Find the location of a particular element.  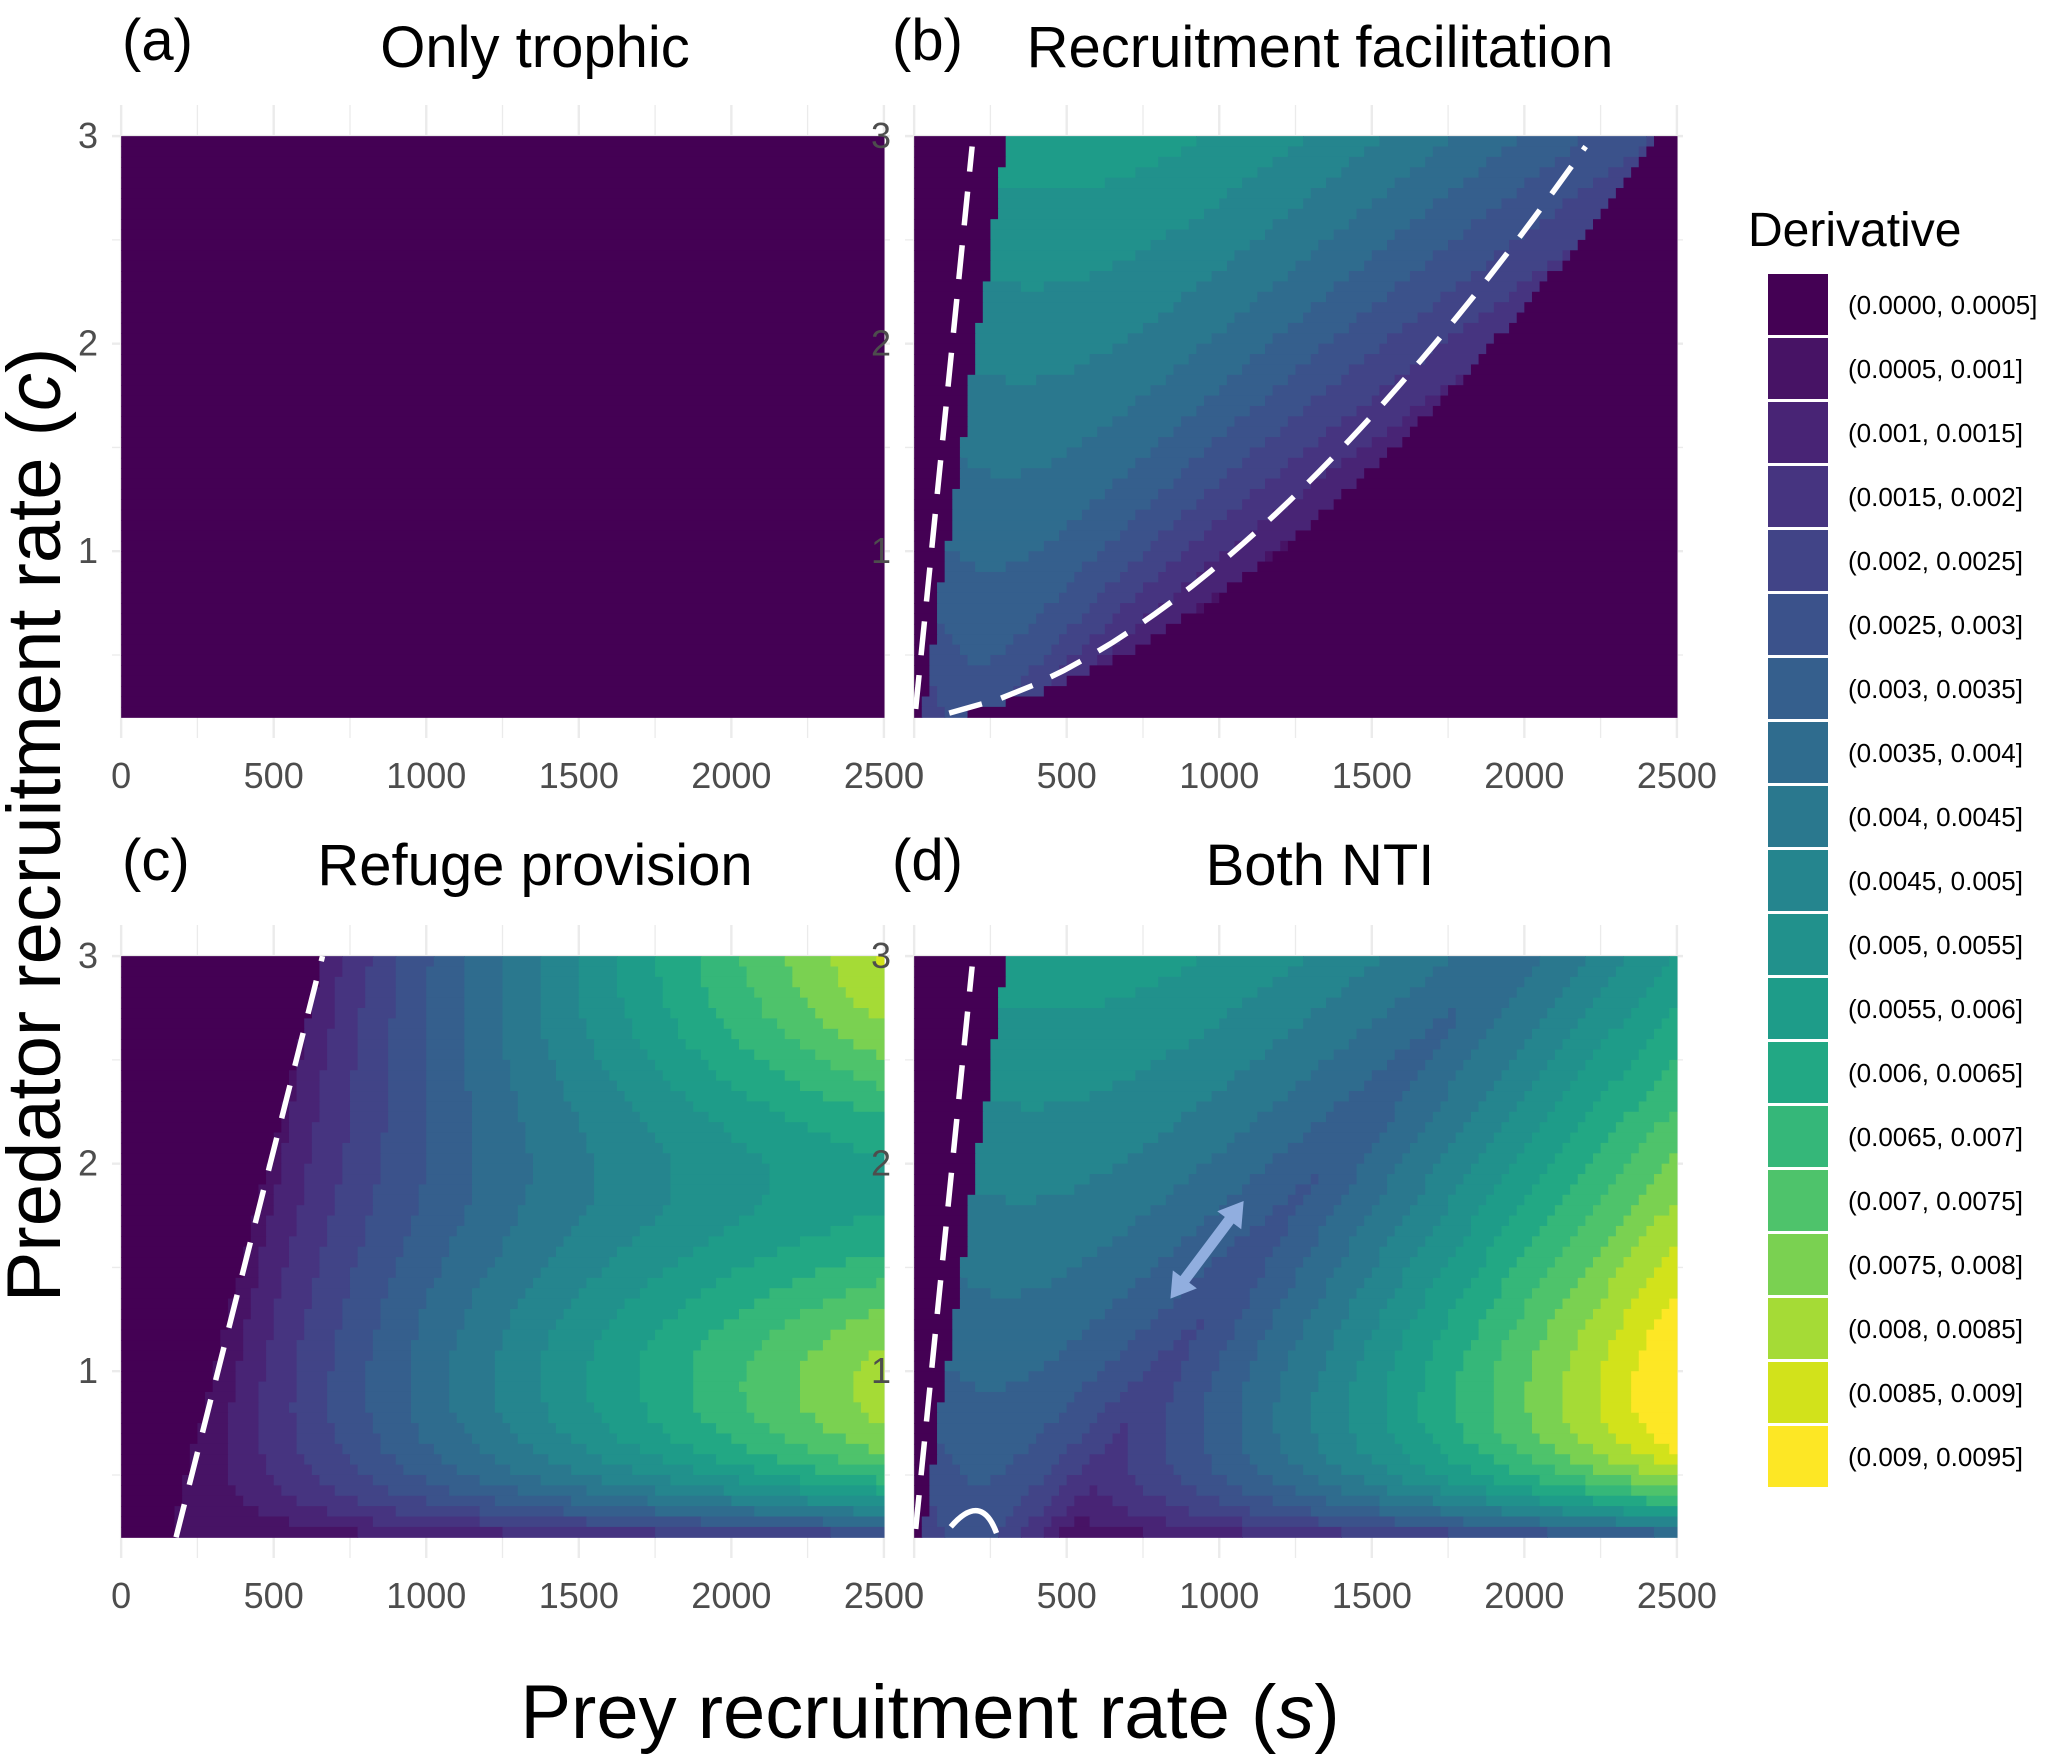

heatmap is located at coordinates (503, 1247).